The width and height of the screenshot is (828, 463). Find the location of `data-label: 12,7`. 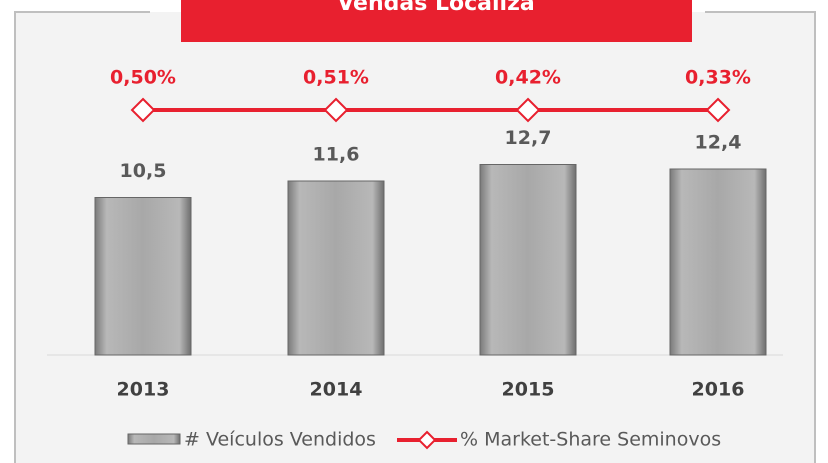

data-label: 12,7 is located at coordinates (528, 138).